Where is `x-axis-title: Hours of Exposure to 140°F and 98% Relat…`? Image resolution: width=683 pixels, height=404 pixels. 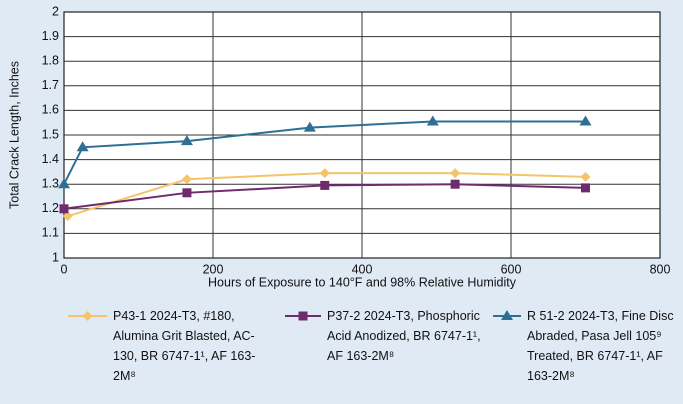 x-axis-title: Hours of Exposure to 140°F and 98% Relat… is located at coordinates (362, 282).